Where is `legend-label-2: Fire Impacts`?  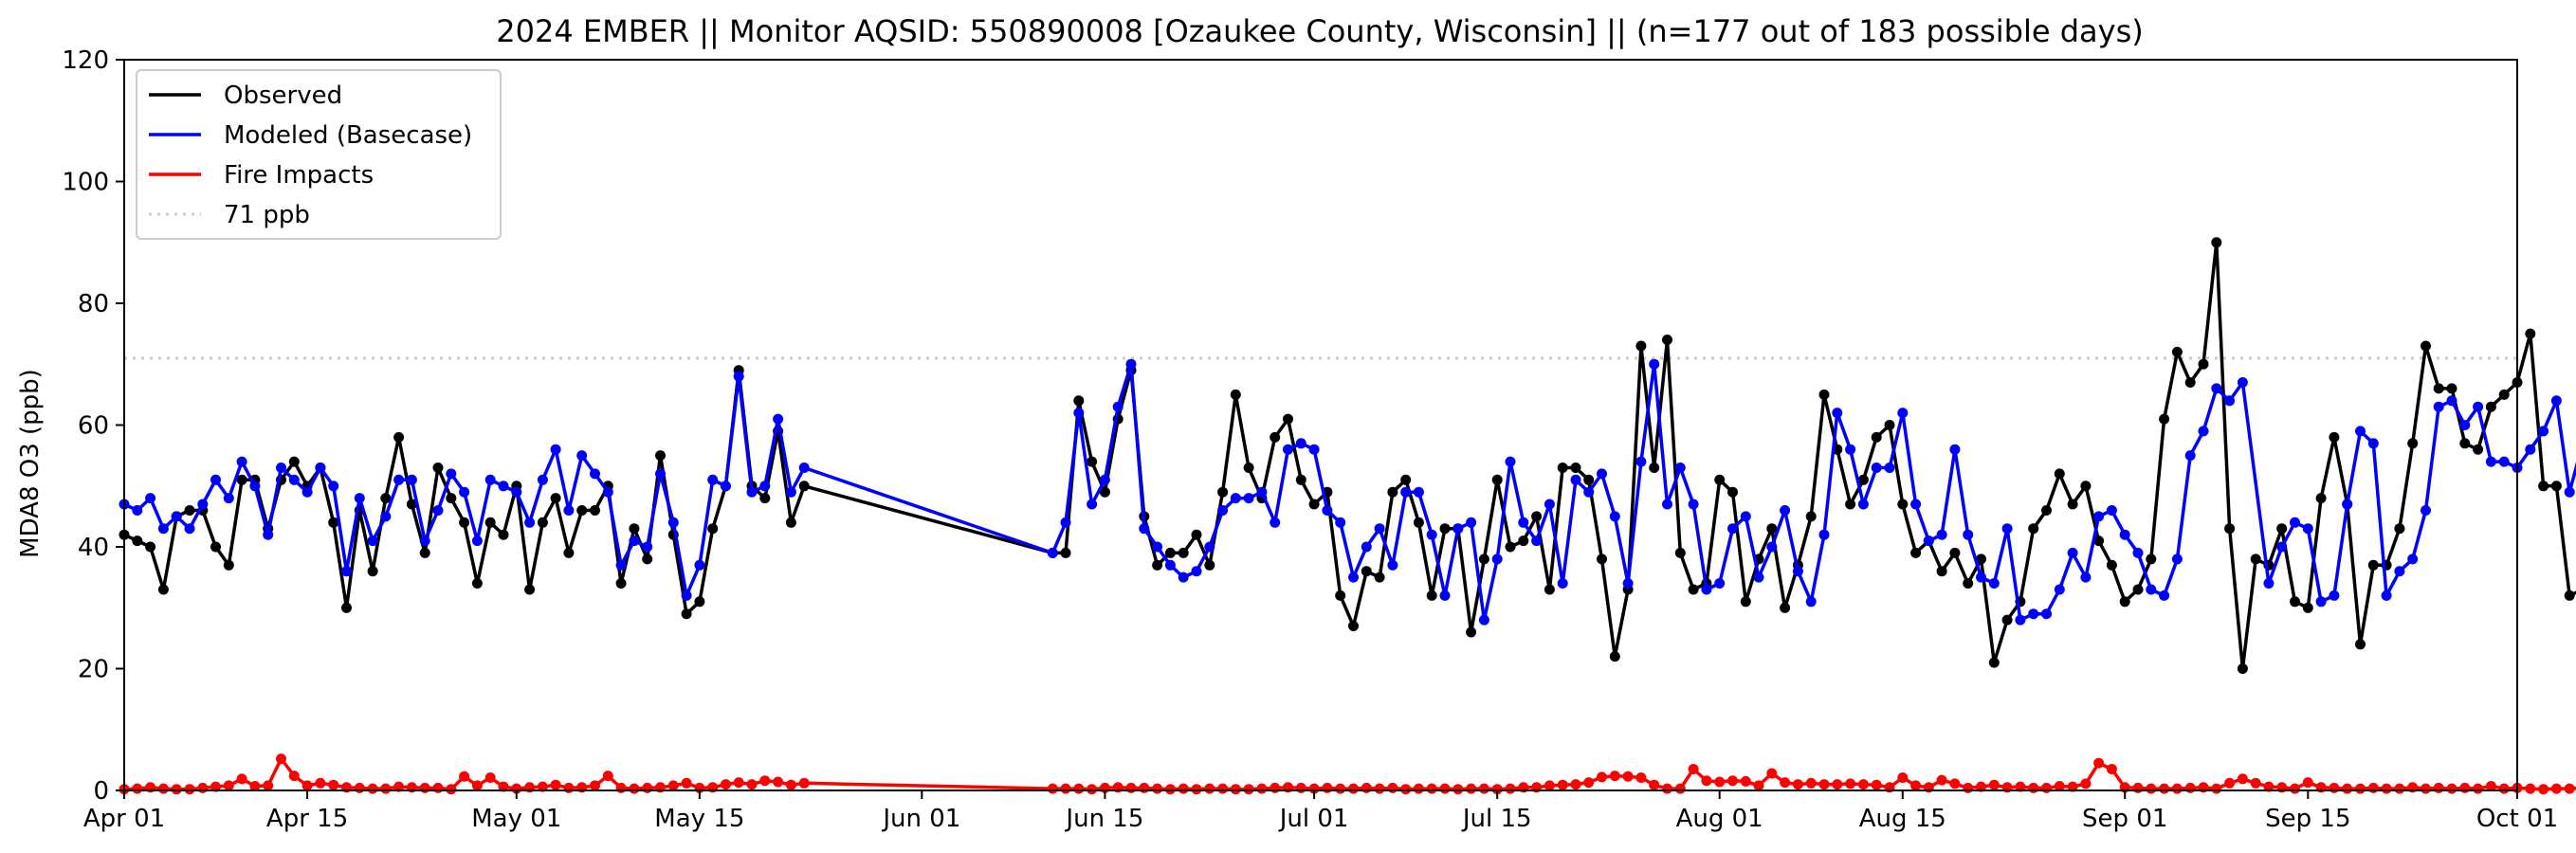
legend-label-2: Fire Impacts is located at coordinates (299, 175).